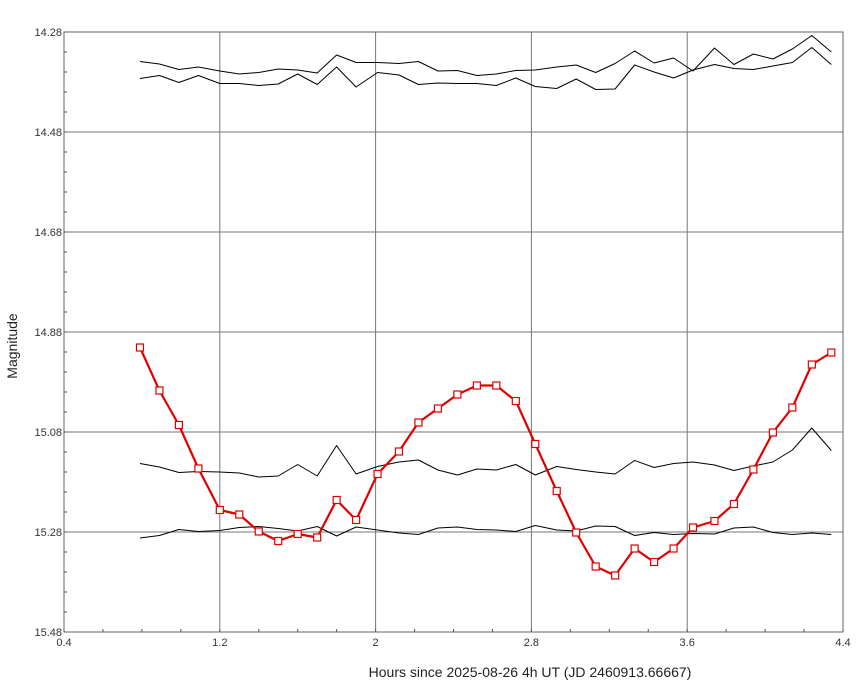 The width and height of the screenshot is (861, 689). Describe the element at coordinates (48, 633) in the screenshot. I see `y-tick-label: 15.48` at that location.